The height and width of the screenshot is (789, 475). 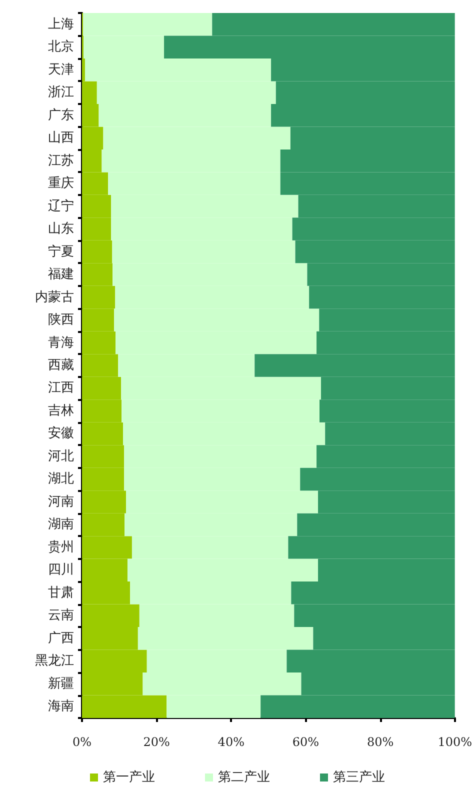 I want to click on x-tick-label: 40%, so click(x=231, y=742).